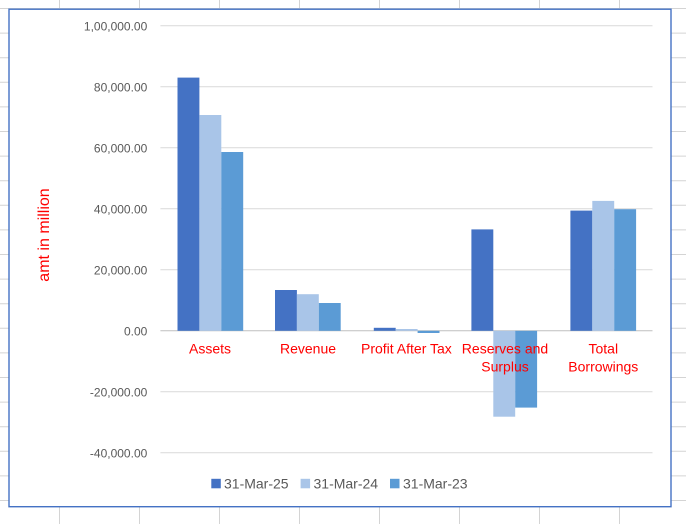  What do you see at coordinates (505, 348) in the screenshot?
I see `svg-text: Reserves and` at bounding box center [505, 348].